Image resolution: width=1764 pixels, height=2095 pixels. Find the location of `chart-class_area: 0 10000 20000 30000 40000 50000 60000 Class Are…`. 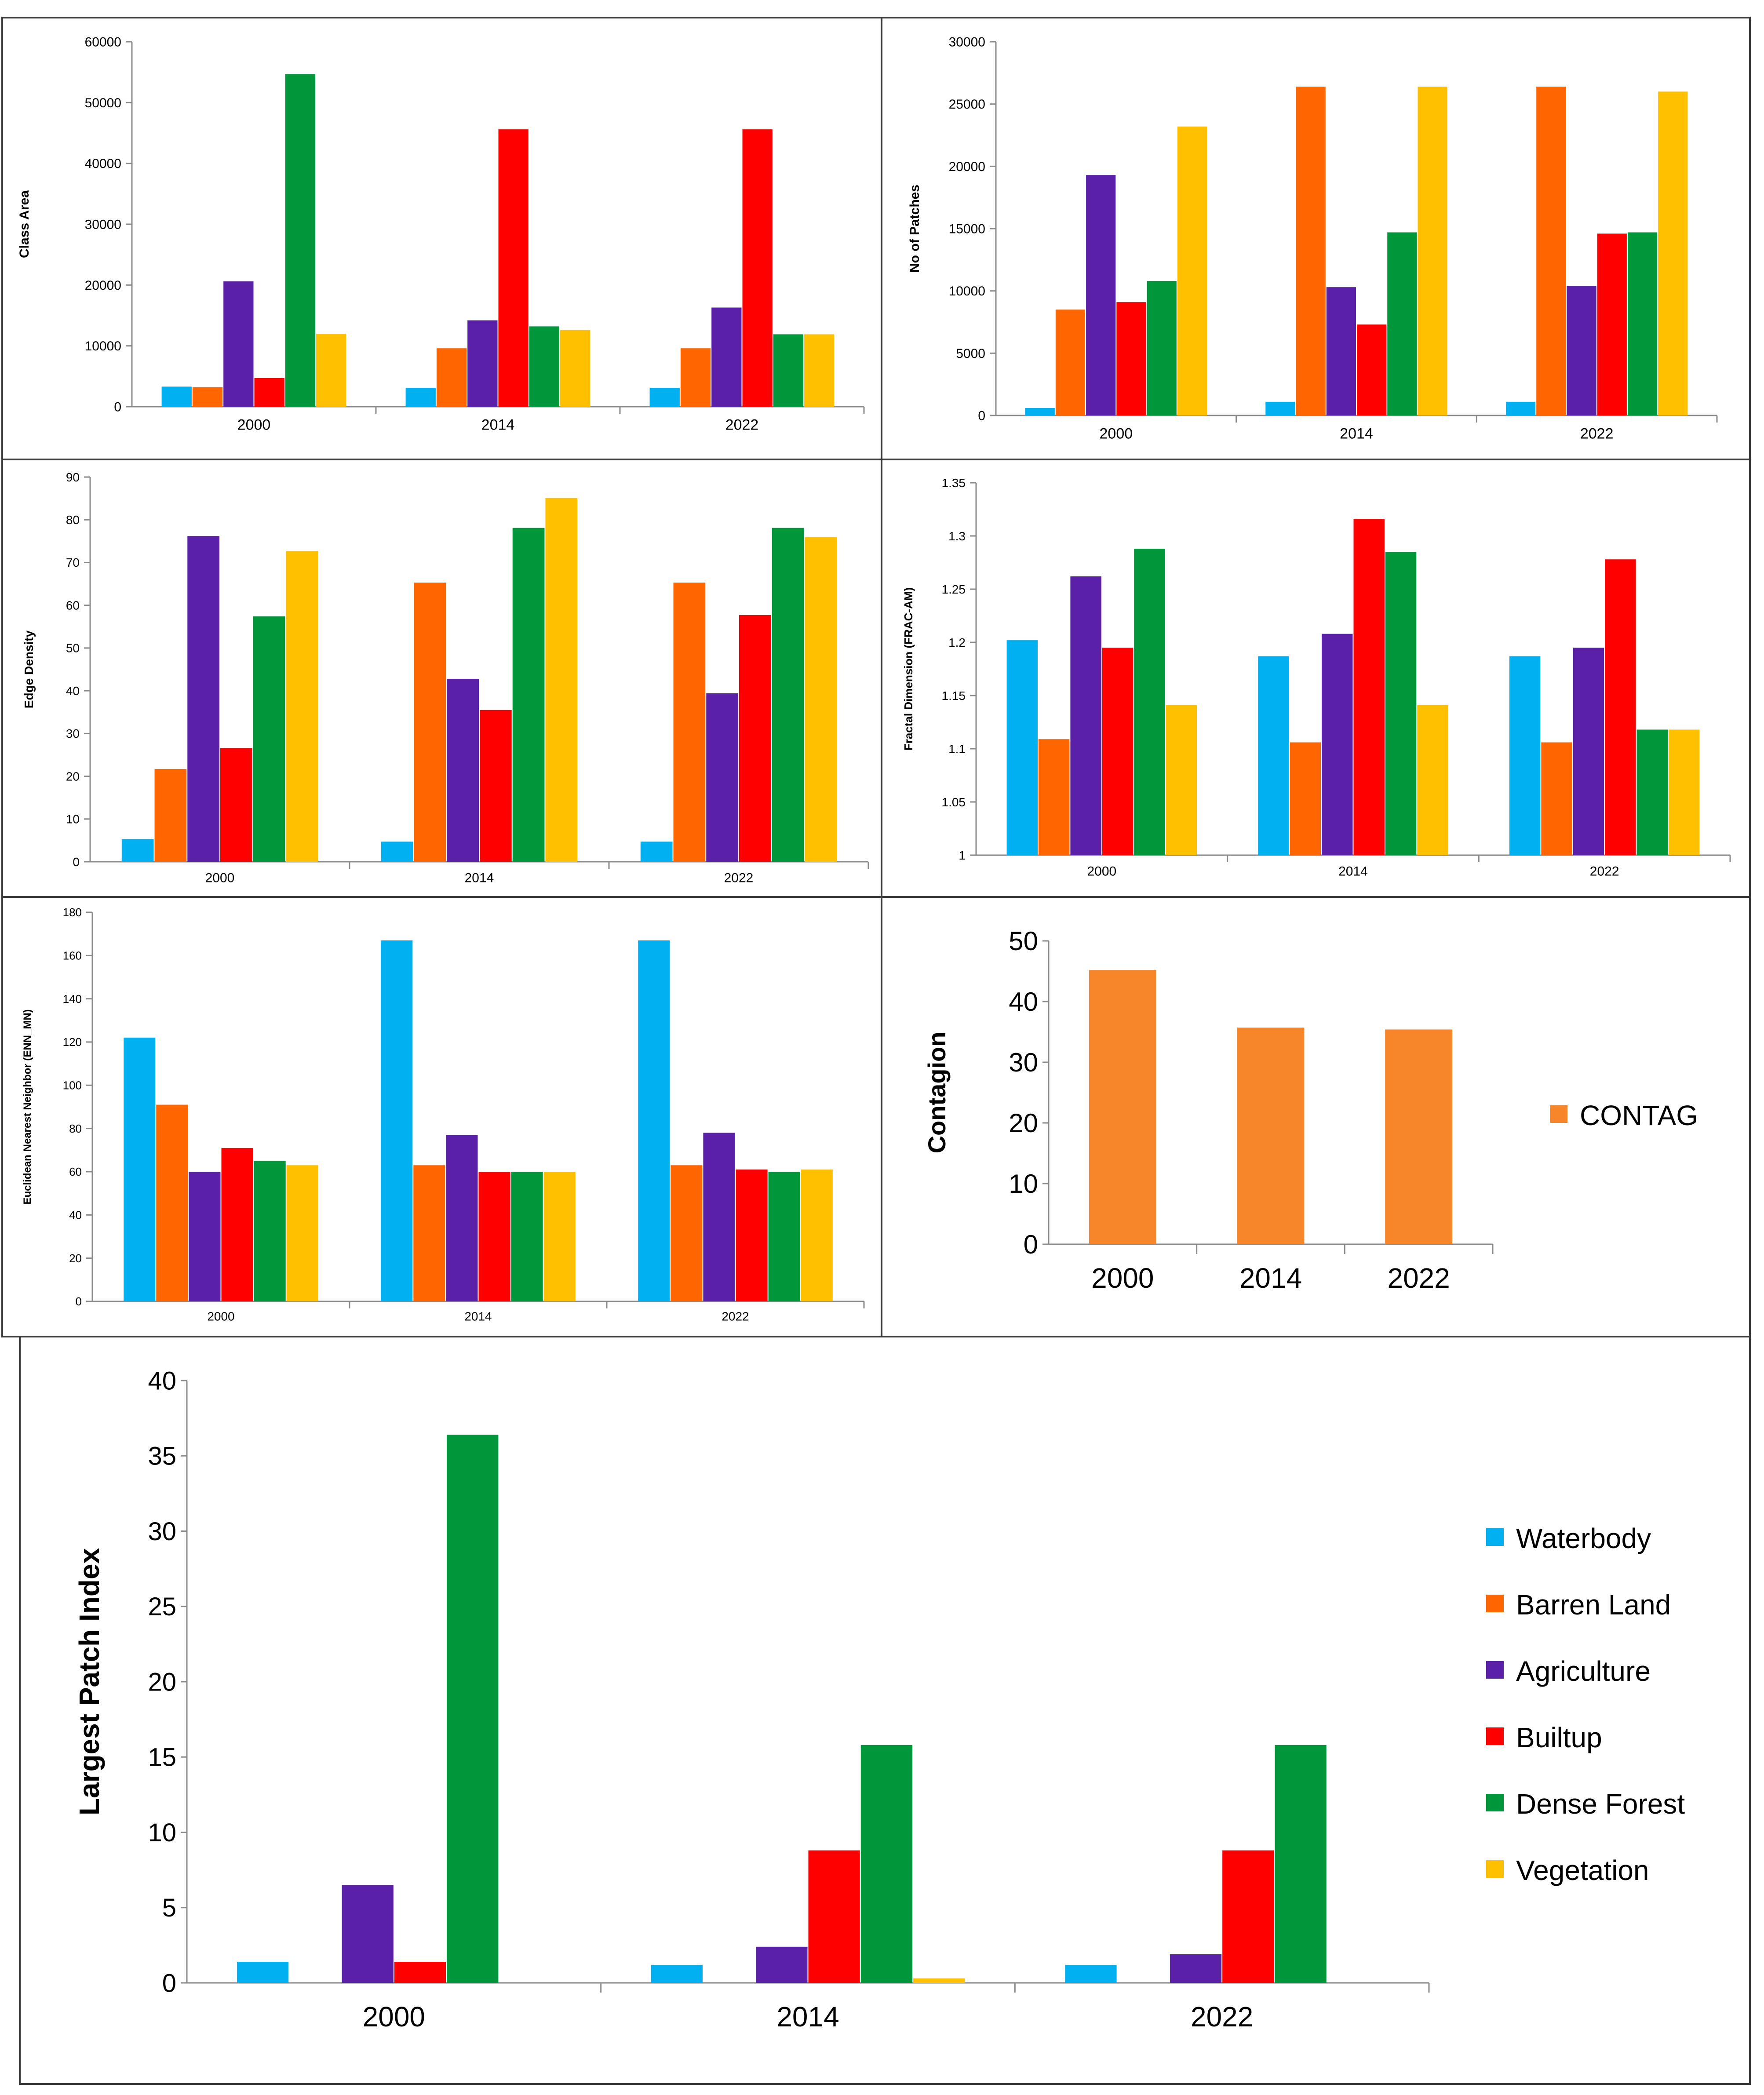

chart-class_area: 0 10000 20000 30000 40000 50000 60000 Class Are… is located at coordinates (441, 238).